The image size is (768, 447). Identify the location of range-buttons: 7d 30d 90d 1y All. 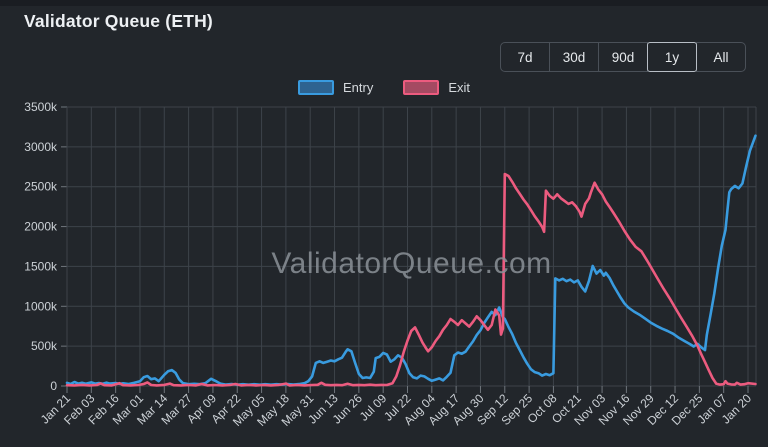
(623, 57).